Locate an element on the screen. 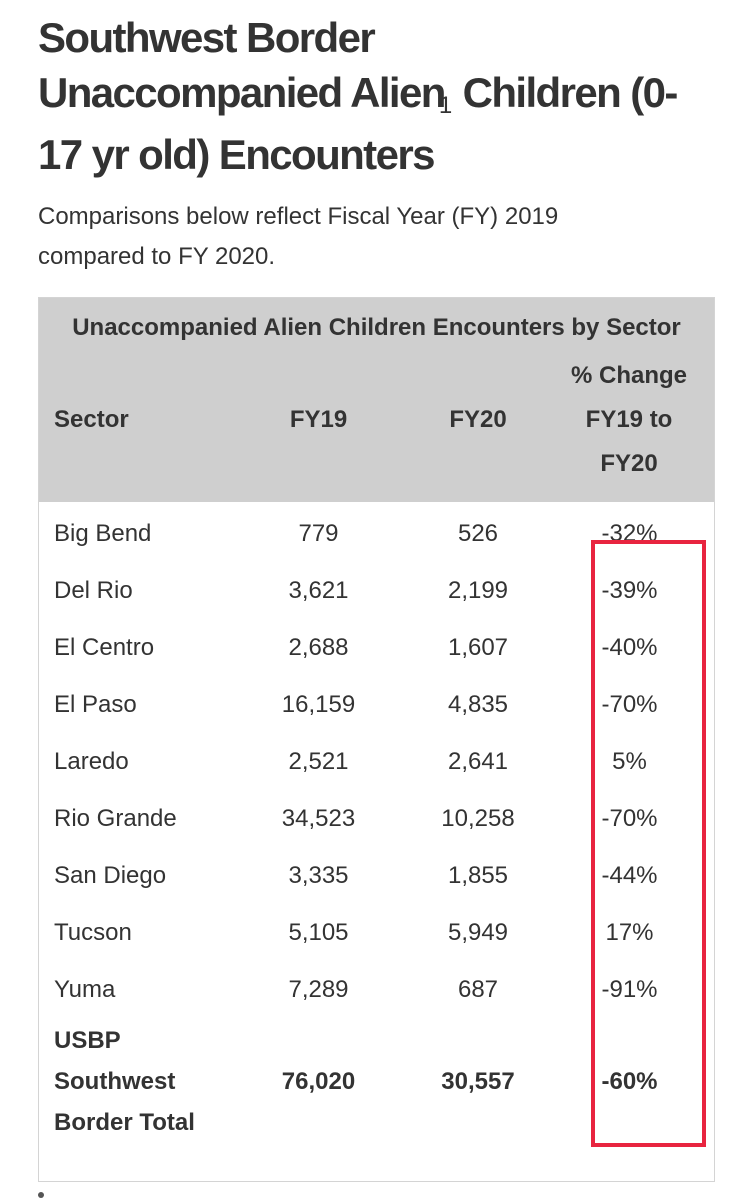 The height and width of the screenshot is (1200, 752). fy19-cell: 2,688 is located at coordinates (318, 647).